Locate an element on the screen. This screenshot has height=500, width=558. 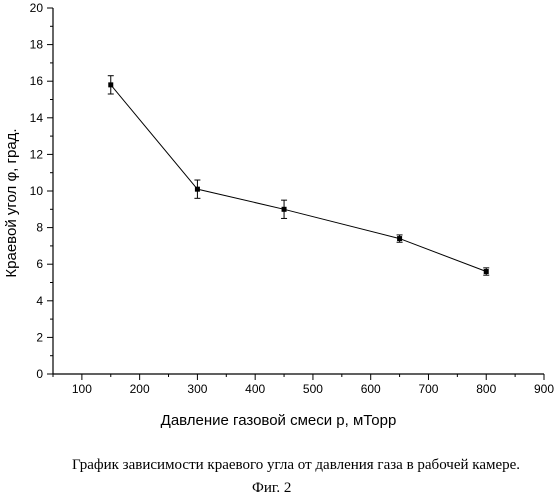
x-tick-label: 100 is located at coordinates (82, 389).